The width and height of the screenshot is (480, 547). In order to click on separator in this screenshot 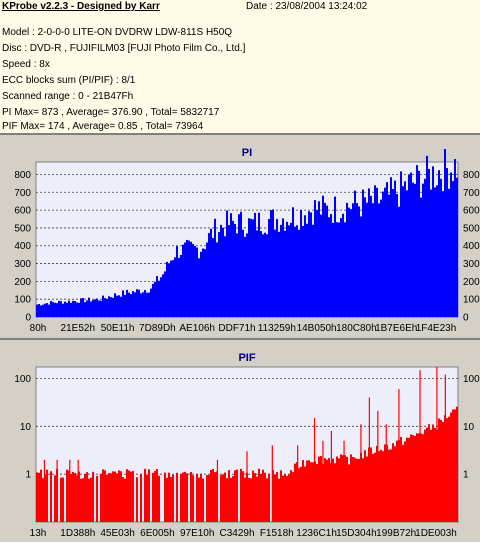, I will do `click(240, 339)`.